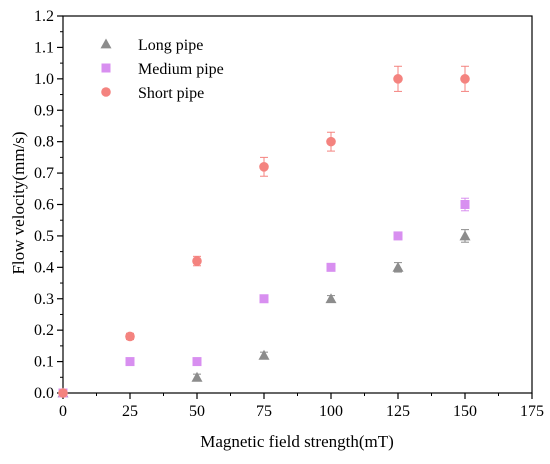  Describe the element at coordinates (44, 299) in the screenshot. I see `y-tick-label: 0.3` at that location.